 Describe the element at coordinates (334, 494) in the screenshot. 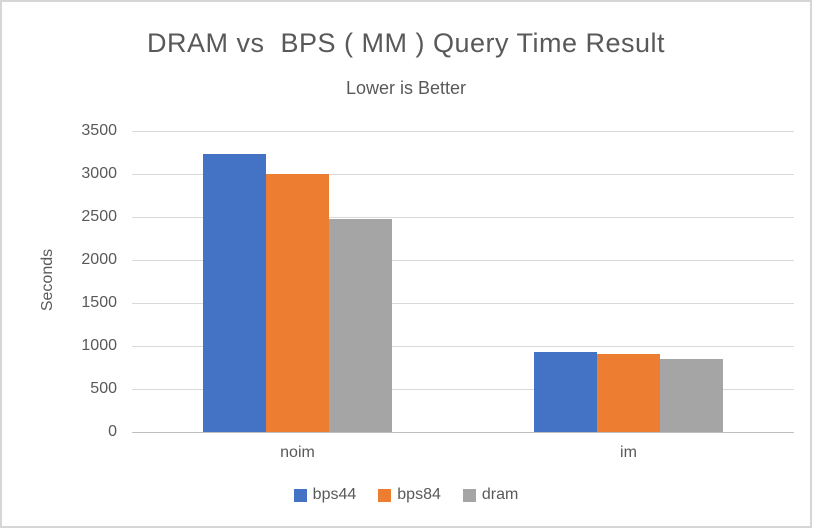

I see `legend-label-bps44: bps44` at that location.